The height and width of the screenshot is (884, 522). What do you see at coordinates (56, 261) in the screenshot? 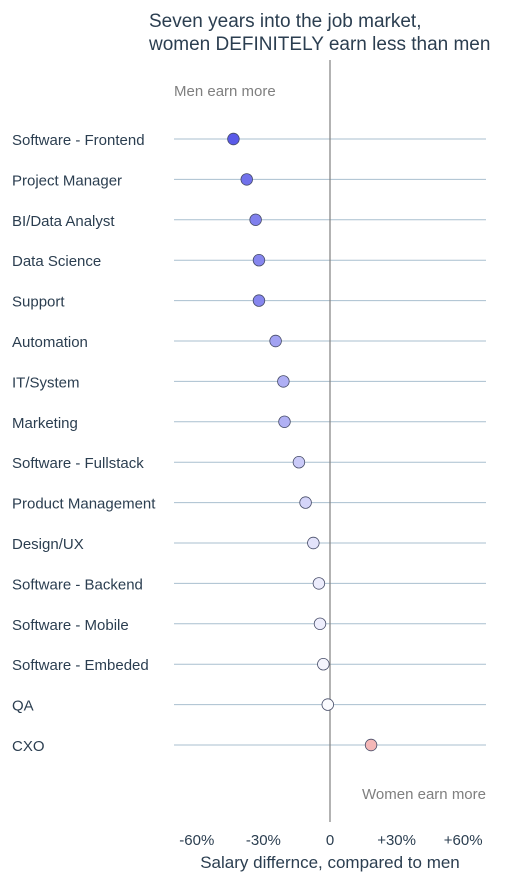
I see `category-label: Data Science` at bounding box center [56, 261].